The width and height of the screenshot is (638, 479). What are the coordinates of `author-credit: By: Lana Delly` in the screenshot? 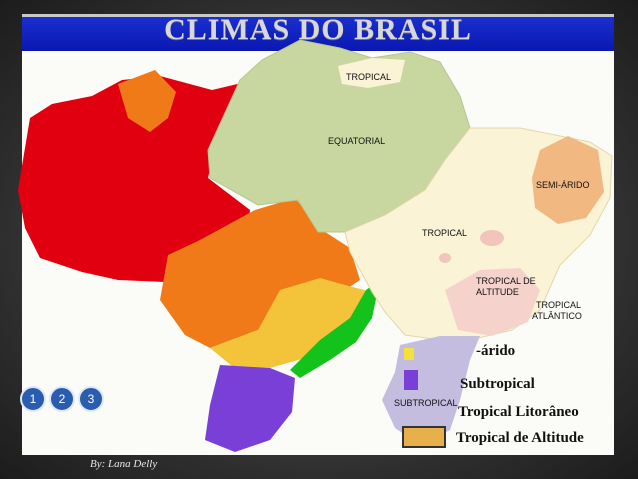 It's located at (124, 464).